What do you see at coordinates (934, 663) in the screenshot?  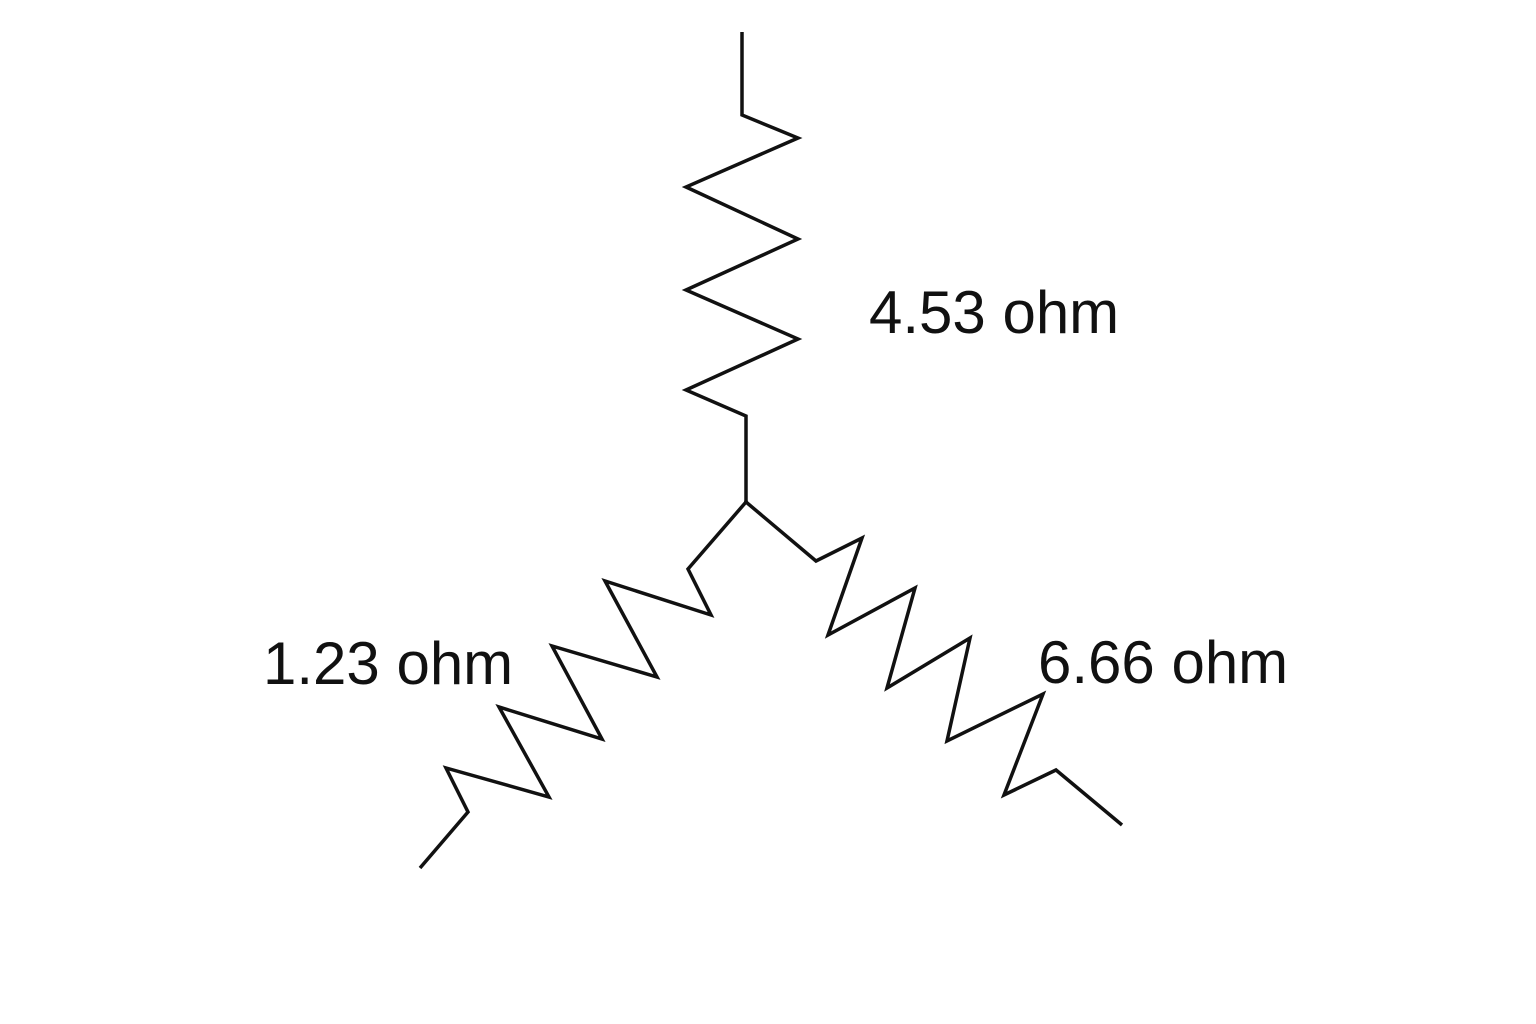 I see `resistor-right` at bounding box center [934, 663].